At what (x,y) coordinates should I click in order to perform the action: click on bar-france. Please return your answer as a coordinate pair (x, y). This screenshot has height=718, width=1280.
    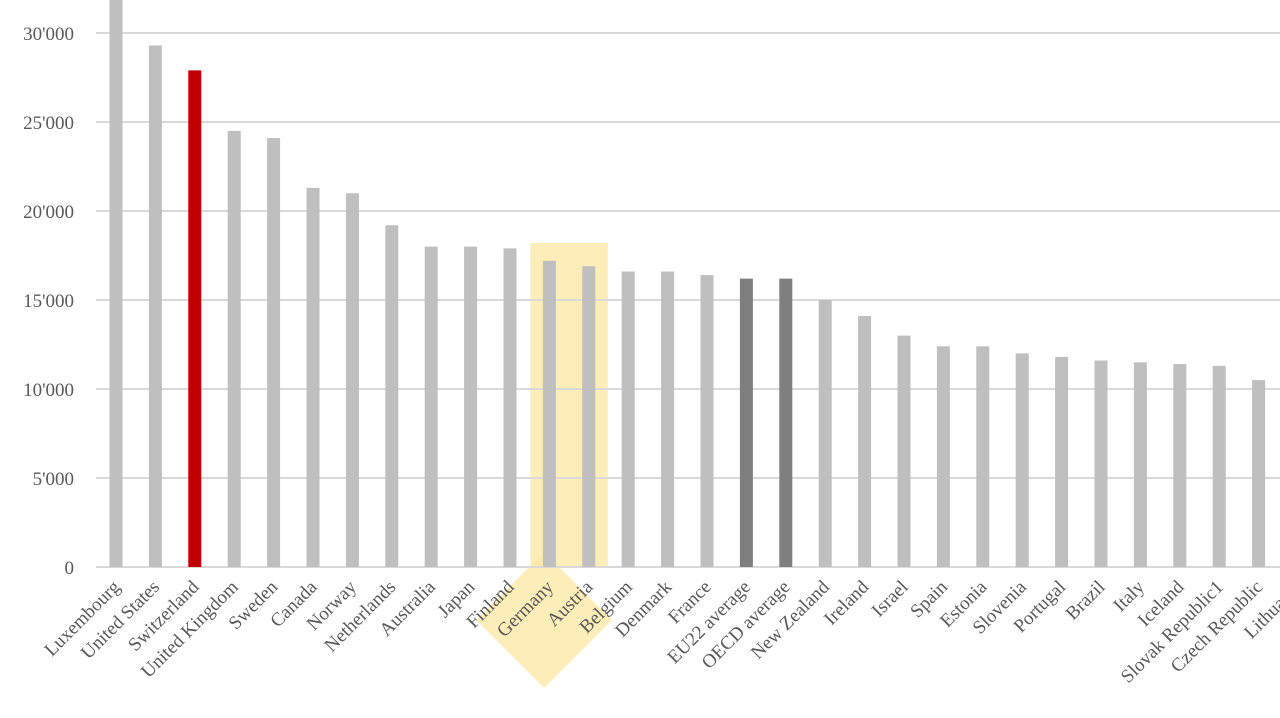
    Looking at the image, I should click on (707, 421).